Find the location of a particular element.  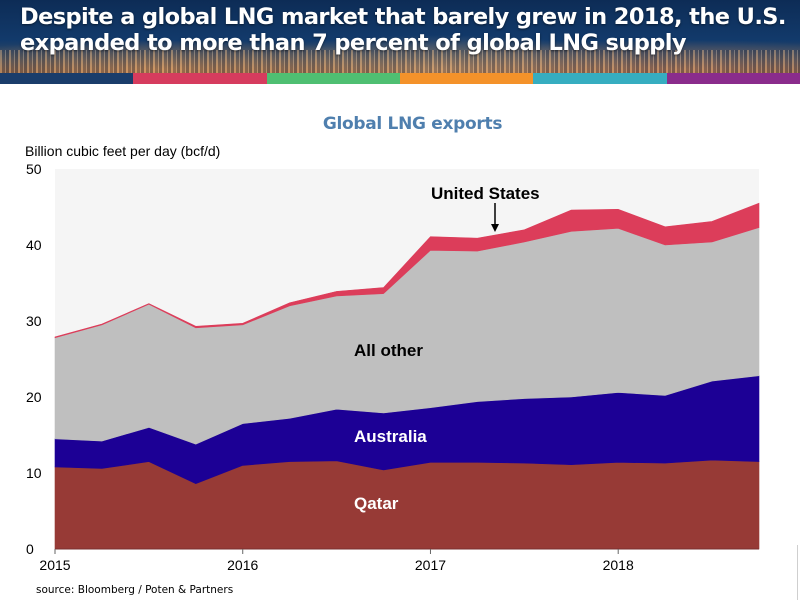

chart-title: Global LNG exports is located at coordinates (412, 124).